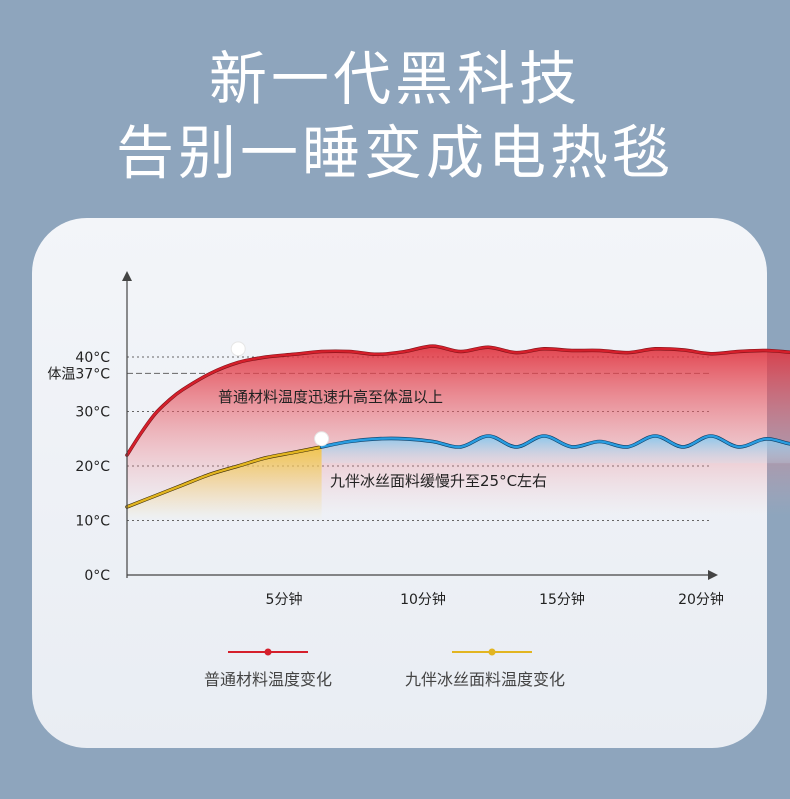  I want to click on annotation-red: 普通材料温度迅速升高至体温以上, so click(330, 397).